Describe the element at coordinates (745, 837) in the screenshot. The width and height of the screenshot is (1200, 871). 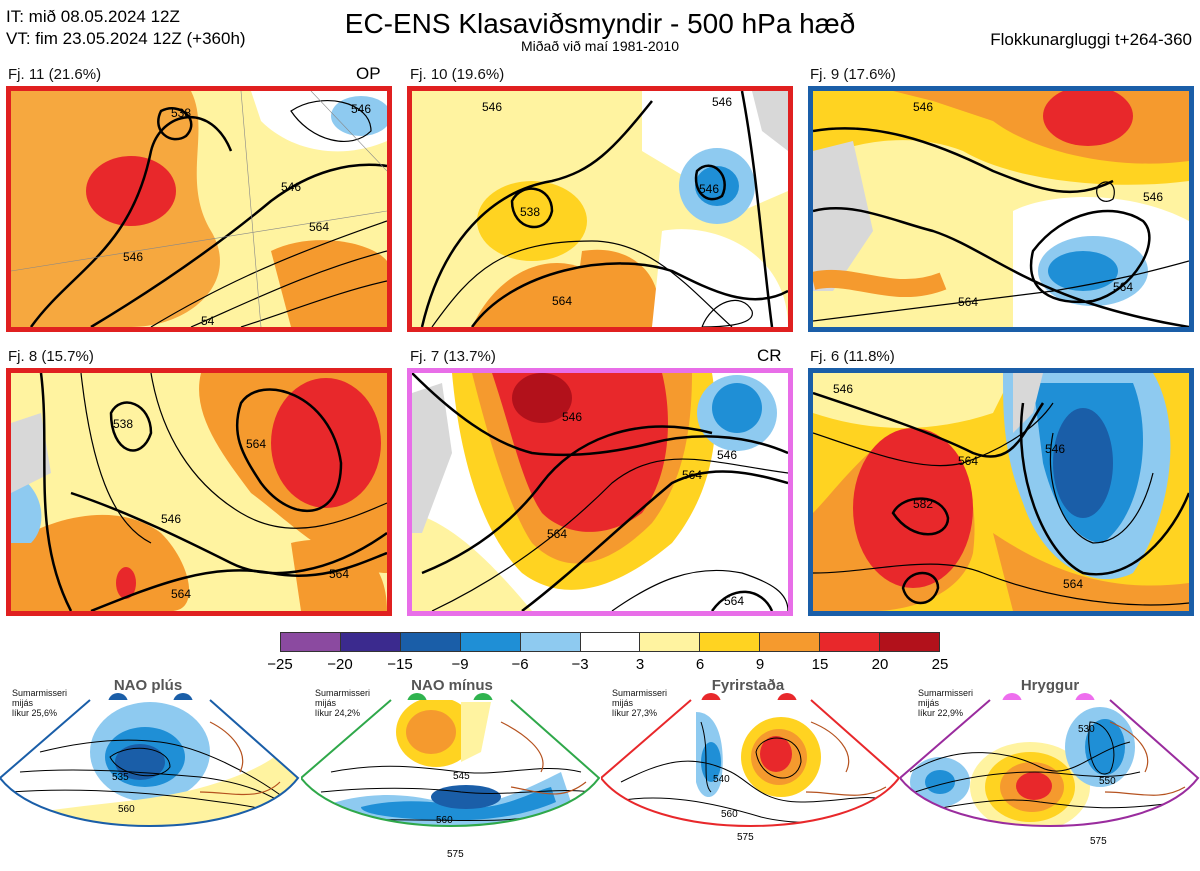
I see `regime-3-contour-label: 575` at that location.